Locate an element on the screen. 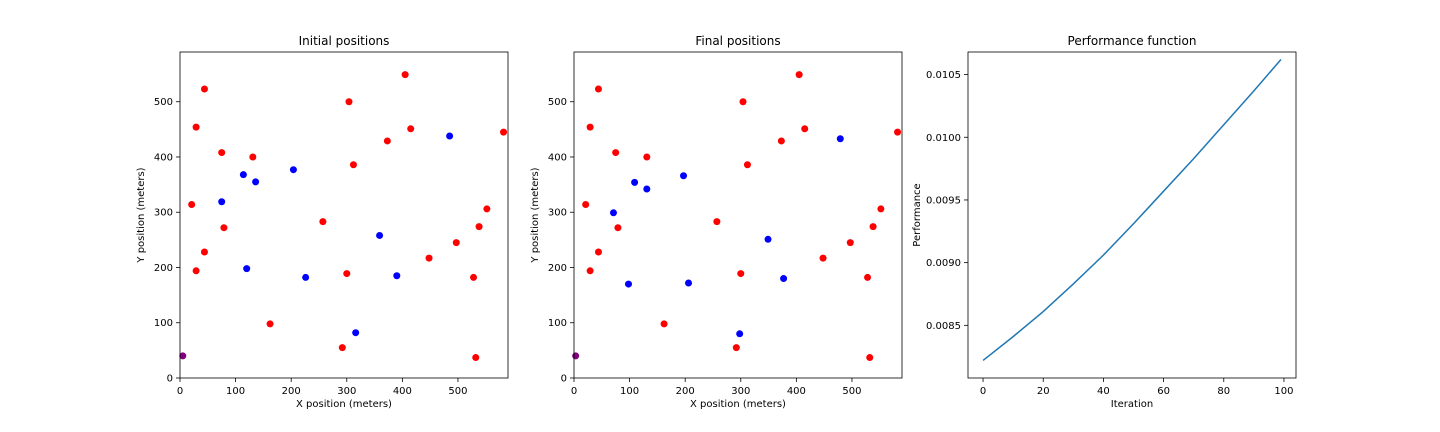 The image size is (1440, 432). y-tick-label: 300 is located at coordinates (557, 213).